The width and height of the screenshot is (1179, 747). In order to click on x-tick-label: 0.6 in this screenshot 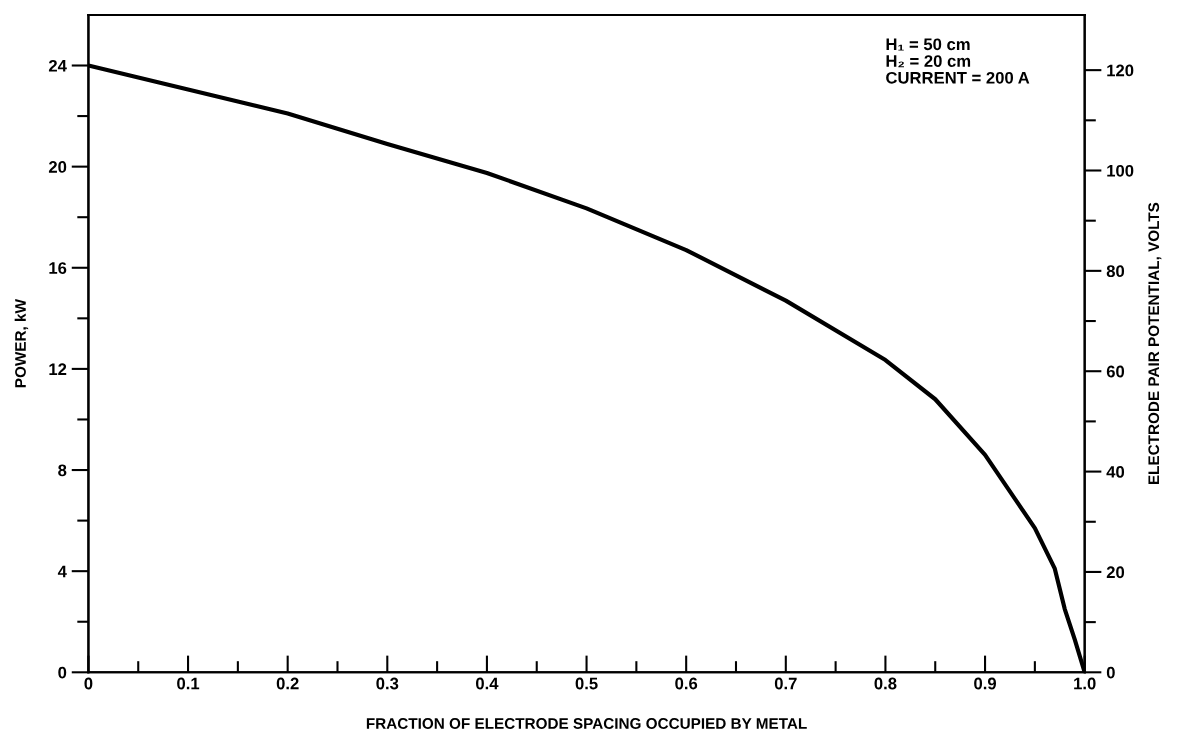, I will do `click(686, 683)`.